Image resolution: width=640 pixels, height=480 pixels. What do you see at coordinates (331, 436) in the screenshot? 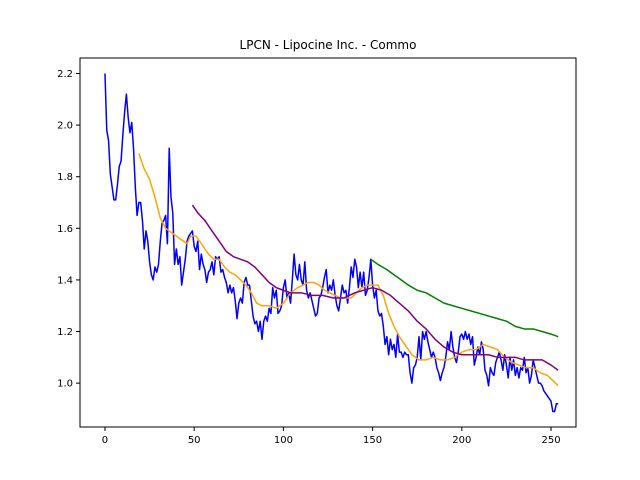
I see `x-axis: 0 50 100 150 200 250` at bounding box center [331, 436].